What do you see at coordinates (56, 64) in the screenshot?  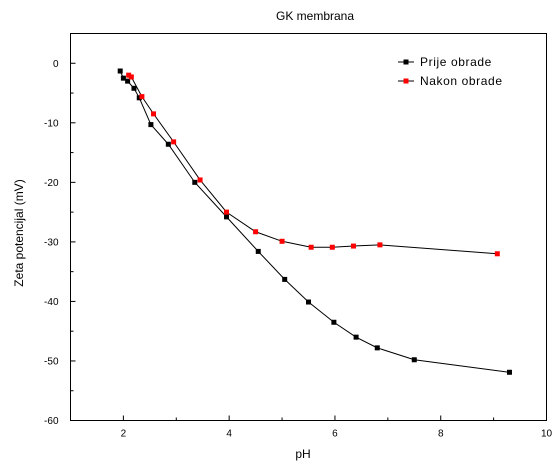 I see `y-tick-label: 0` at bounding box center [56, 64].